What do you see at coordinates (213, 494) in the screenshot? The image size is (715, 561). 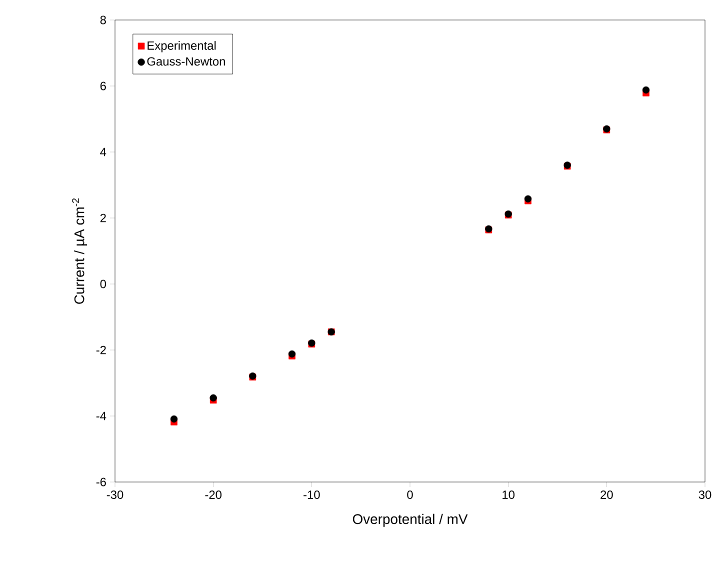 I see `x-tick-label: -20` at bounding box center [213, 494].